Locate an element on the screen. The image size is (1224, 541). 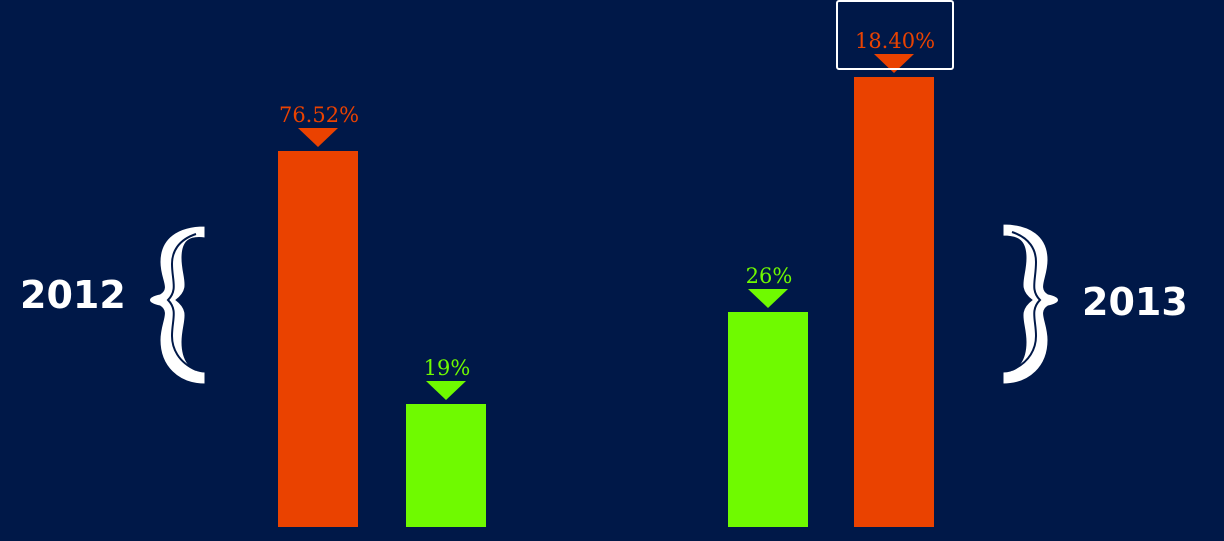
highlight-box is located at coordinates (895, 35).